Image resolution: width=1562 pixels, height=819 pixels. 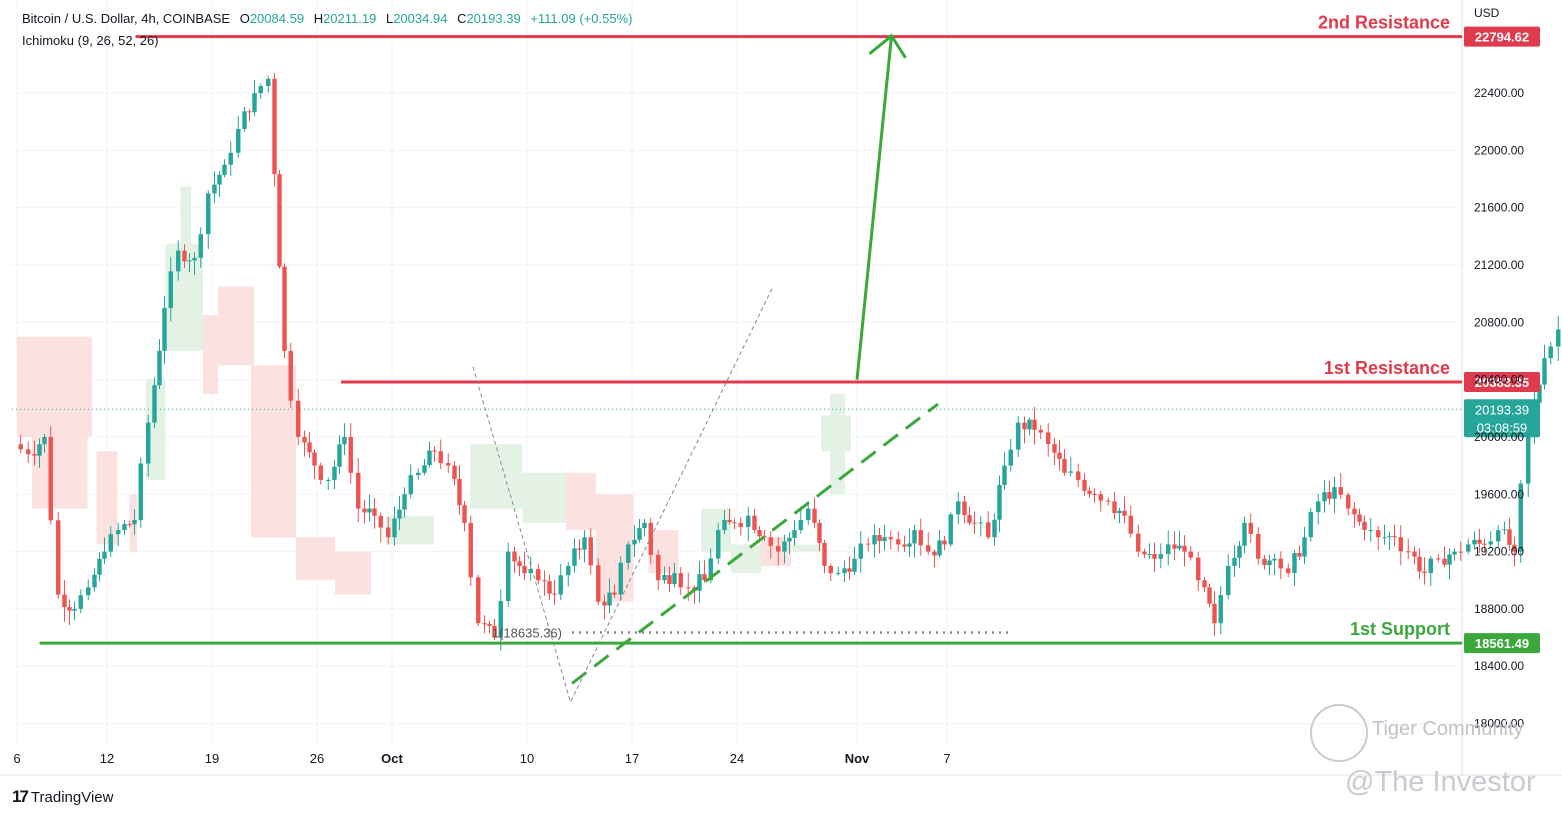 I want to click on watermark-community: Tiger Community, so click(x=1448, y=729).